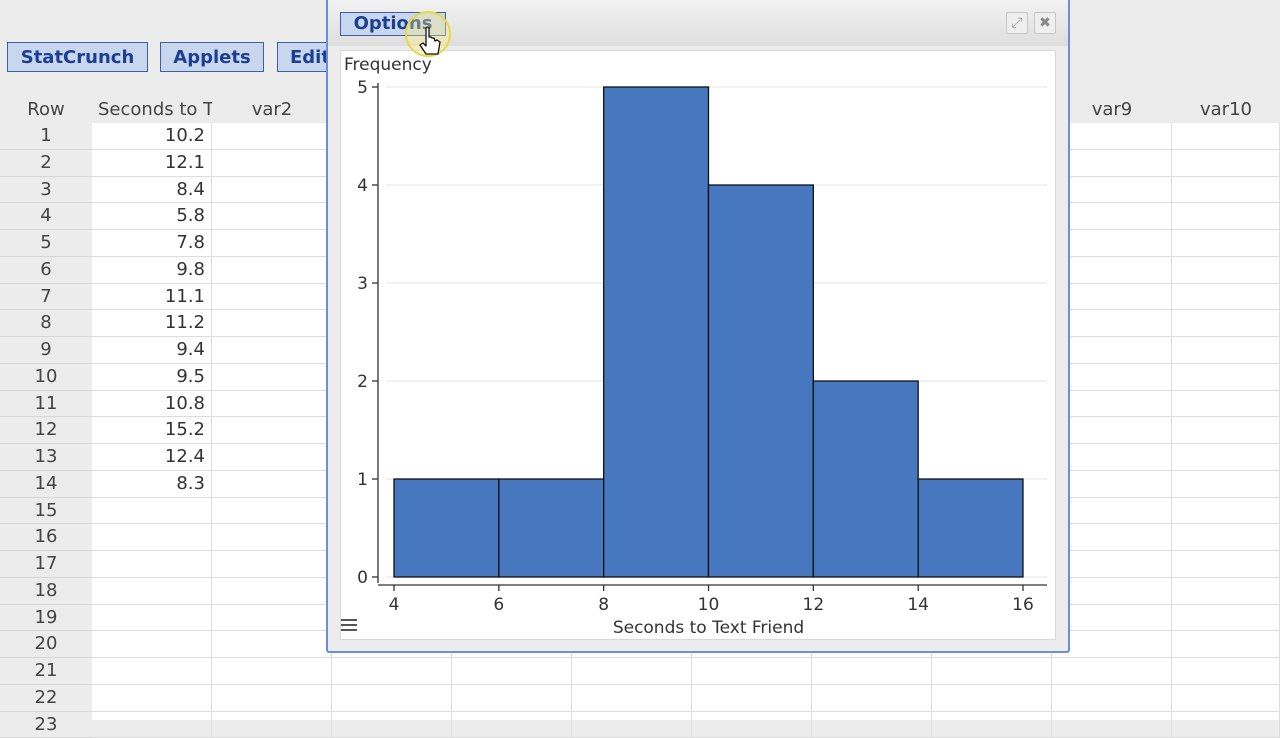 The height and width of the screenshot is (738, 1280). I want to click on spreadsheet-cell: 15.2, so click(152, 430).